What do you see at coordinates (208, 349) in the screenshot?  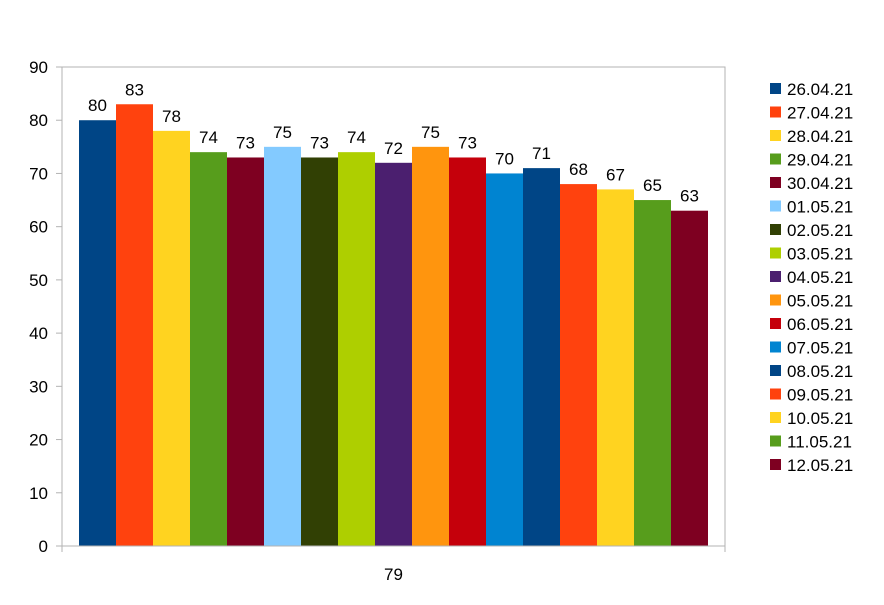 I see `bar-29.04.21` at bounding box center [208, 349].